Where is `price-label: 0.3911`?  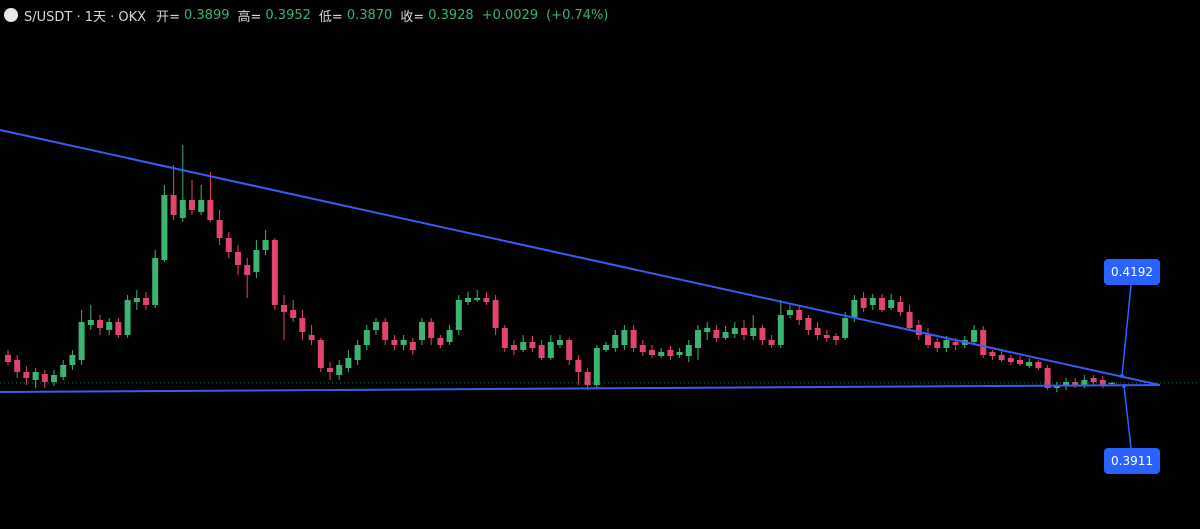
price-label: 0.3911 is located at coordinates (1132, 461).